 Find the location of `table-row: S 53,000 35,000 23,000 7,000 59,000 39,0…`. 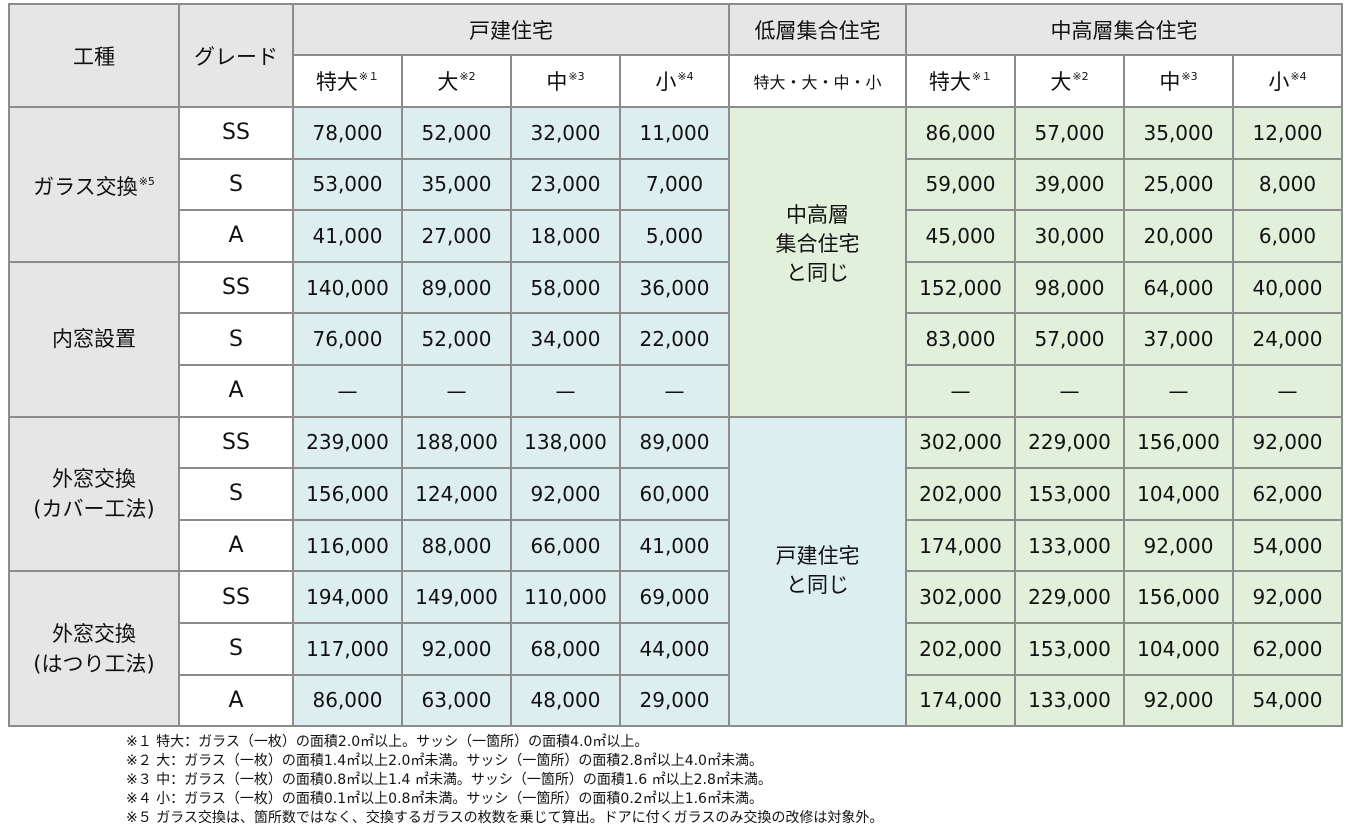

table-row: S 53,000 35,000 23,000 7,000 59,000 39,0… is located at coordinates (676, 184).